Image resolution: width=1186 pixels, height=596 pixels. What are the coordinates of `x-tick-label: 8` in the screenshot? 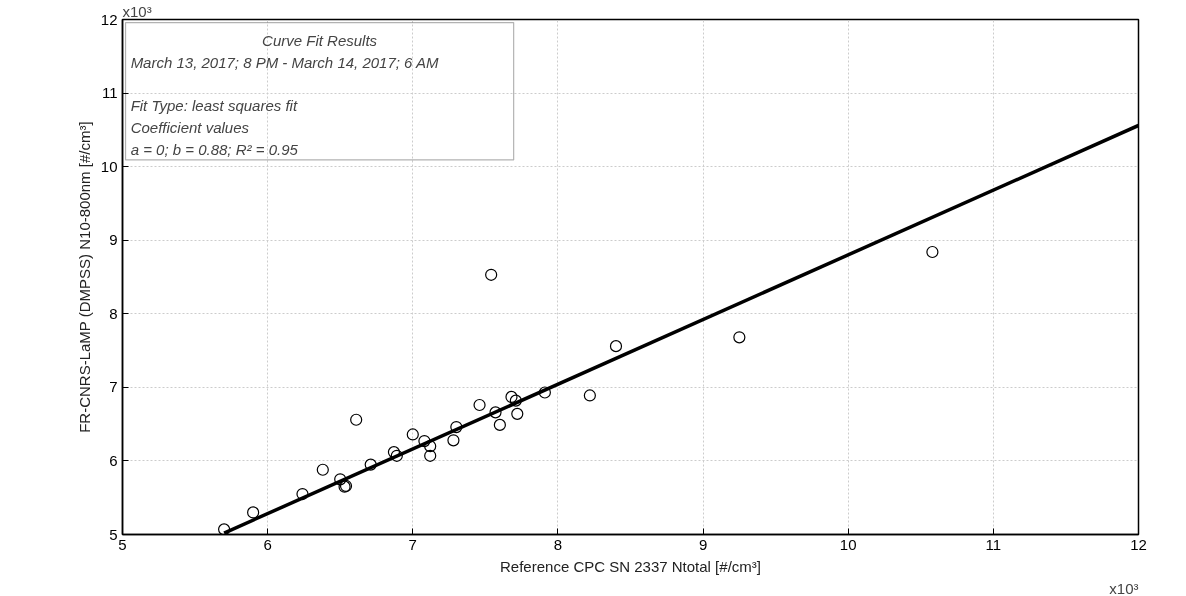 It's located at (558, 544).